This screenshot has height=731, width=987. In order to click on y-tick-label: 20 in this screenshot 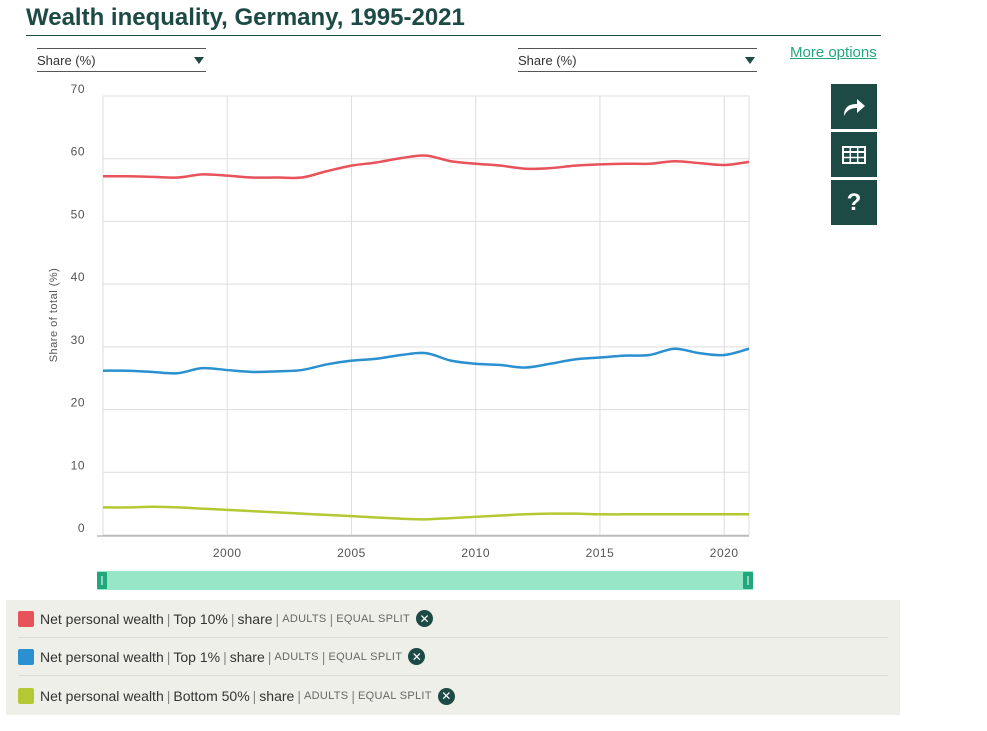, I will do `click(78, 403)`.